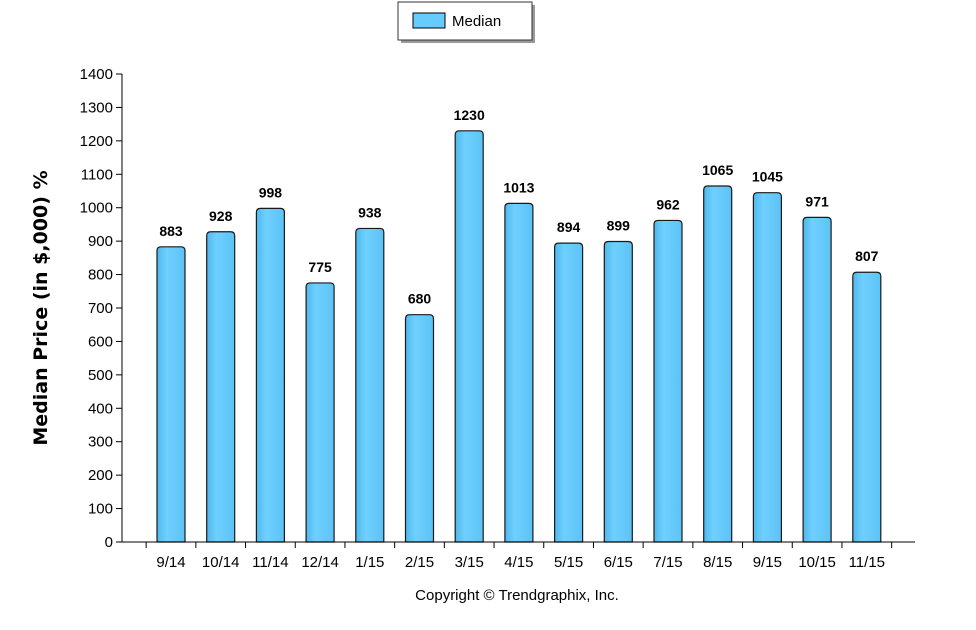  I want to click on data-label: 775, so click(320, 267).